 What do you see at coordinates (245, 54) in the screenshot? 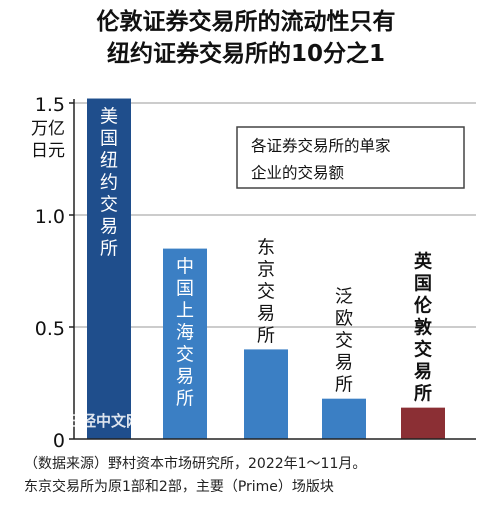
I see `chart-title-line-2: 纽约证券交易所的10分之1` at bounding box center [245, 54].